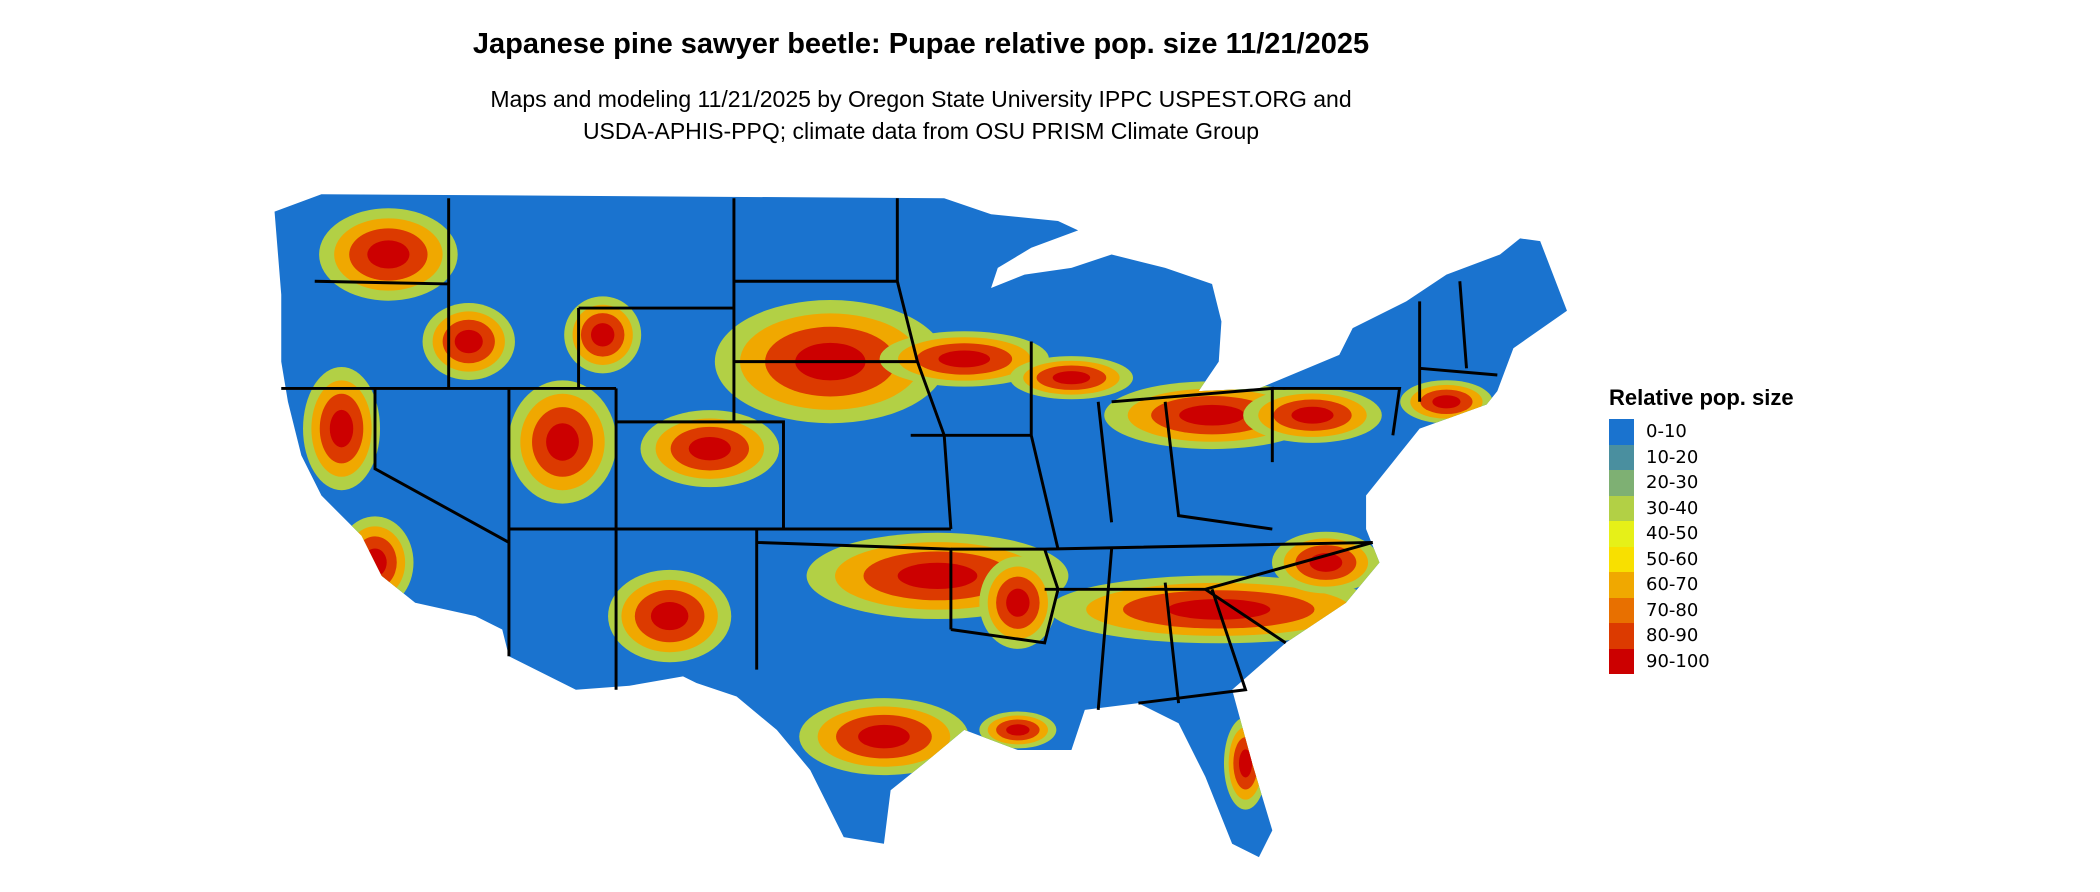  What do you see at coordinates (1701, 636) in the screenshot?
I see `legend-item: 80-90` at bounding box center [1701, 636].